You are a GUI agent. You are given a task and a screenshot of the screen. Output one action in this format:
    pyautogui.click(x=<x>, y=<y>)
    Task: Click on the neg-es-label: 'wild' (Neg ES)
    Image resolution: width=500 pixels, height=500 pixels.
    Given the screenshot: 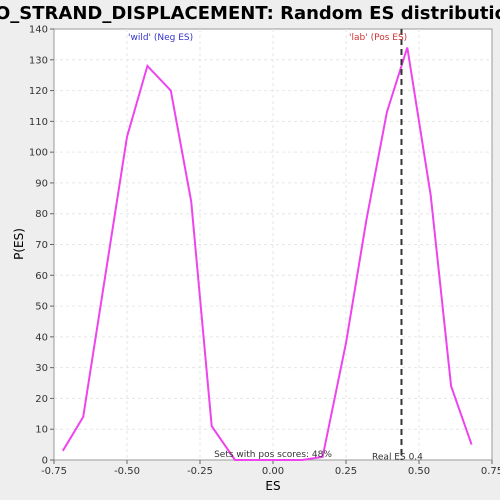 What is the action you would take?
    pyautogui.click(x=160, y=38)
    